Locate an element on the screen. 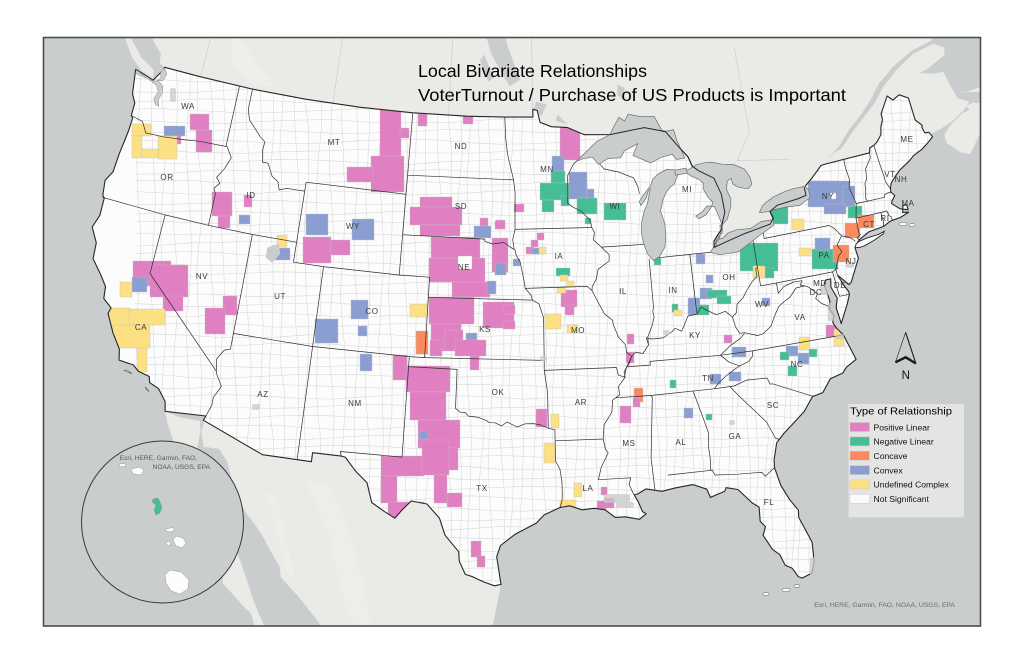  svg-text: VT is located at coordinates (889, 174).